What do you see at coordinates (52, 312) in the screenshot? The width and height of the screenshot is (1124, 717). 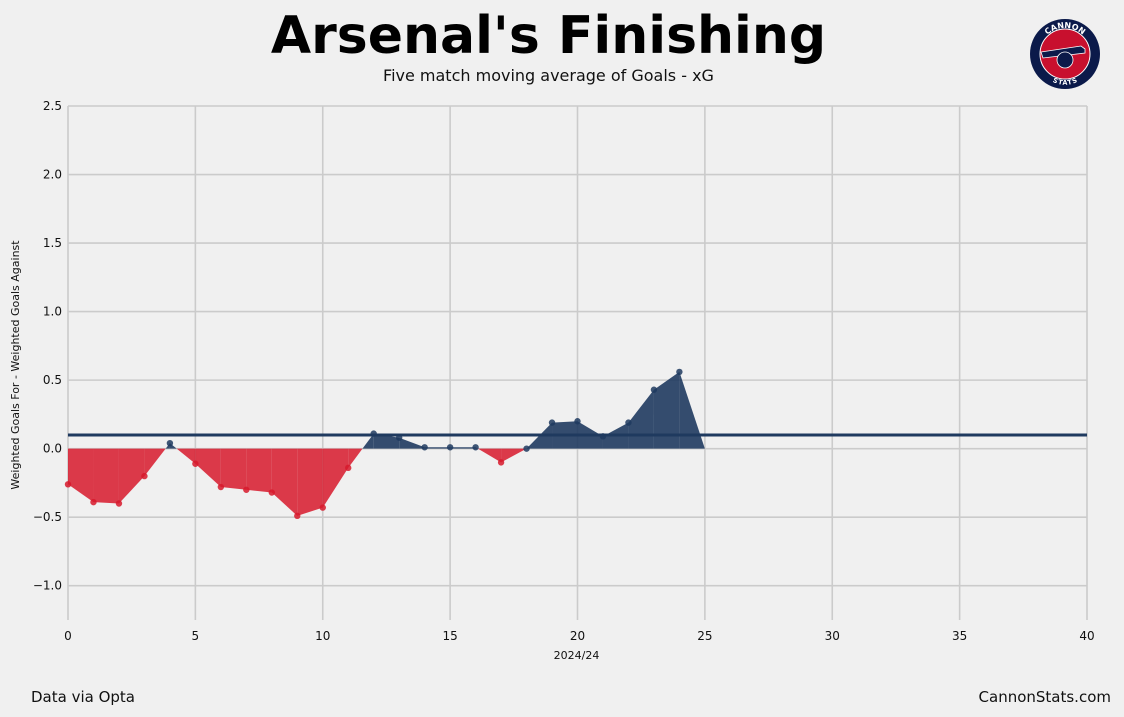 I see `y-tick-label: 1.0` at bounding box center [52, 312].